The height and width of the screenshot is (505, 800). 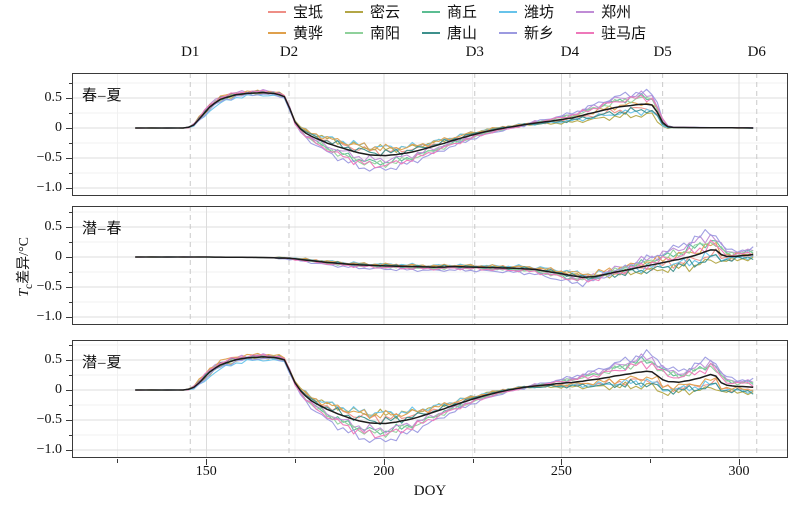 I want to click on legend-item: 黄骅, so click(x=295, y=32).